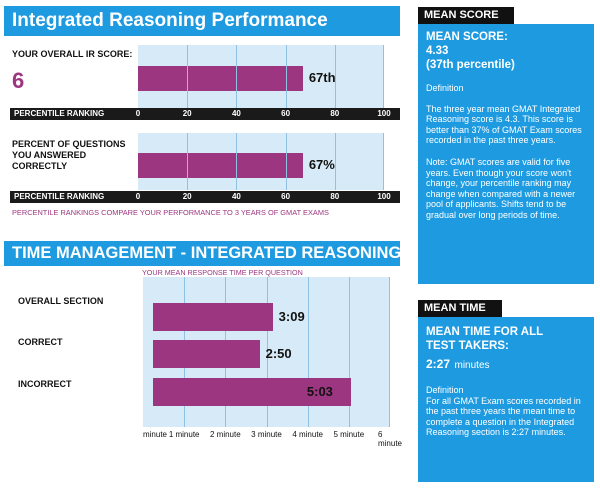  I want to click on time-chart: 3:09 2:50 5:03, so click(266, 352).